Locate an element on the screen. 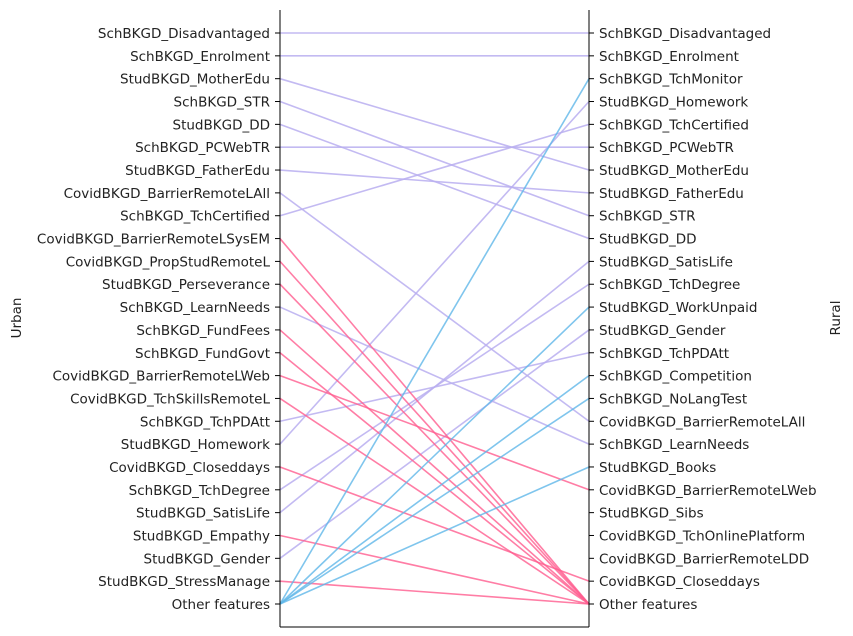  left-label-other-features: Other features is located at coordinates (221, 605).